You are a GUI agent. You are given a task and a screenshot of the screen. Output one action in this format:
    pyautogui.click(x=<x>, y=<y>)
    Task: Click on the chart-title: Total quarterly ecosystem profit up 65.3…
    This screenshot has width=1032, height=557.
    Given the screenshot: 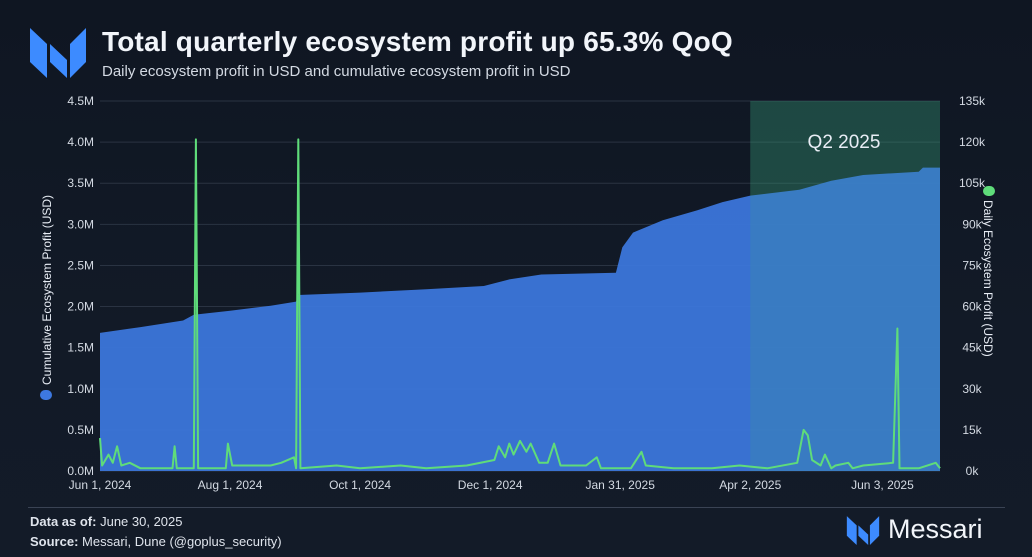 What is the action you would take?
    pyautogui.click(x=417, y=41)
    